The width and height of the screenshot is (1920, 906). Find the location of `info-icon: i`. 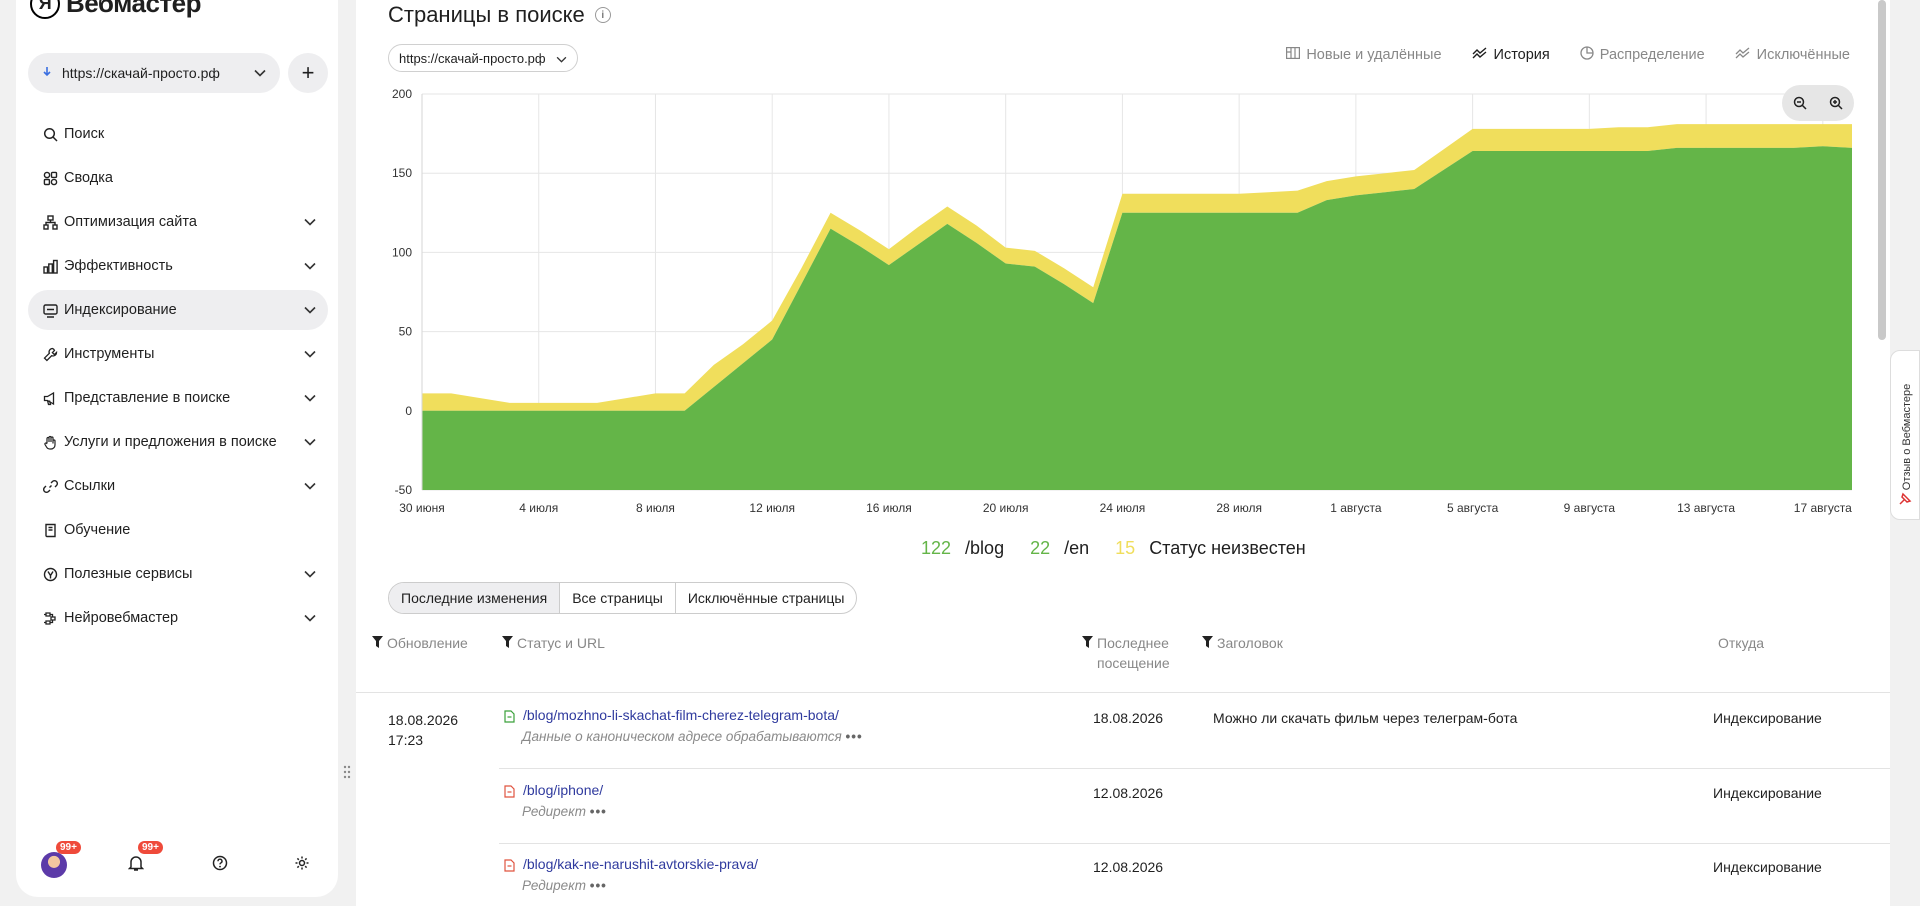

info-icon: i is located at coordinates (602, 15).